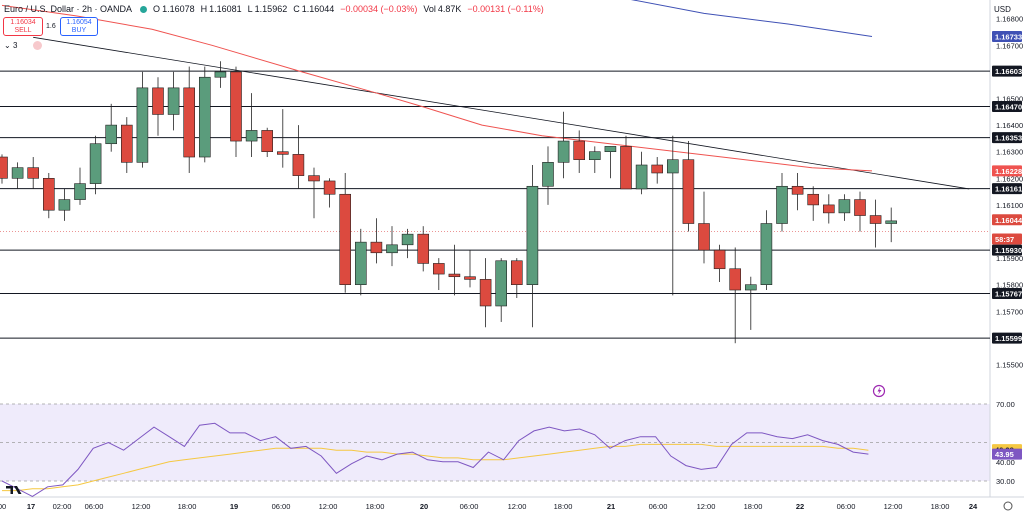  What do you see at coordinates (1004, 239) in the screenshot?
I see `countdown-tag-text: 58:37` at bounding box center [1004, 239].